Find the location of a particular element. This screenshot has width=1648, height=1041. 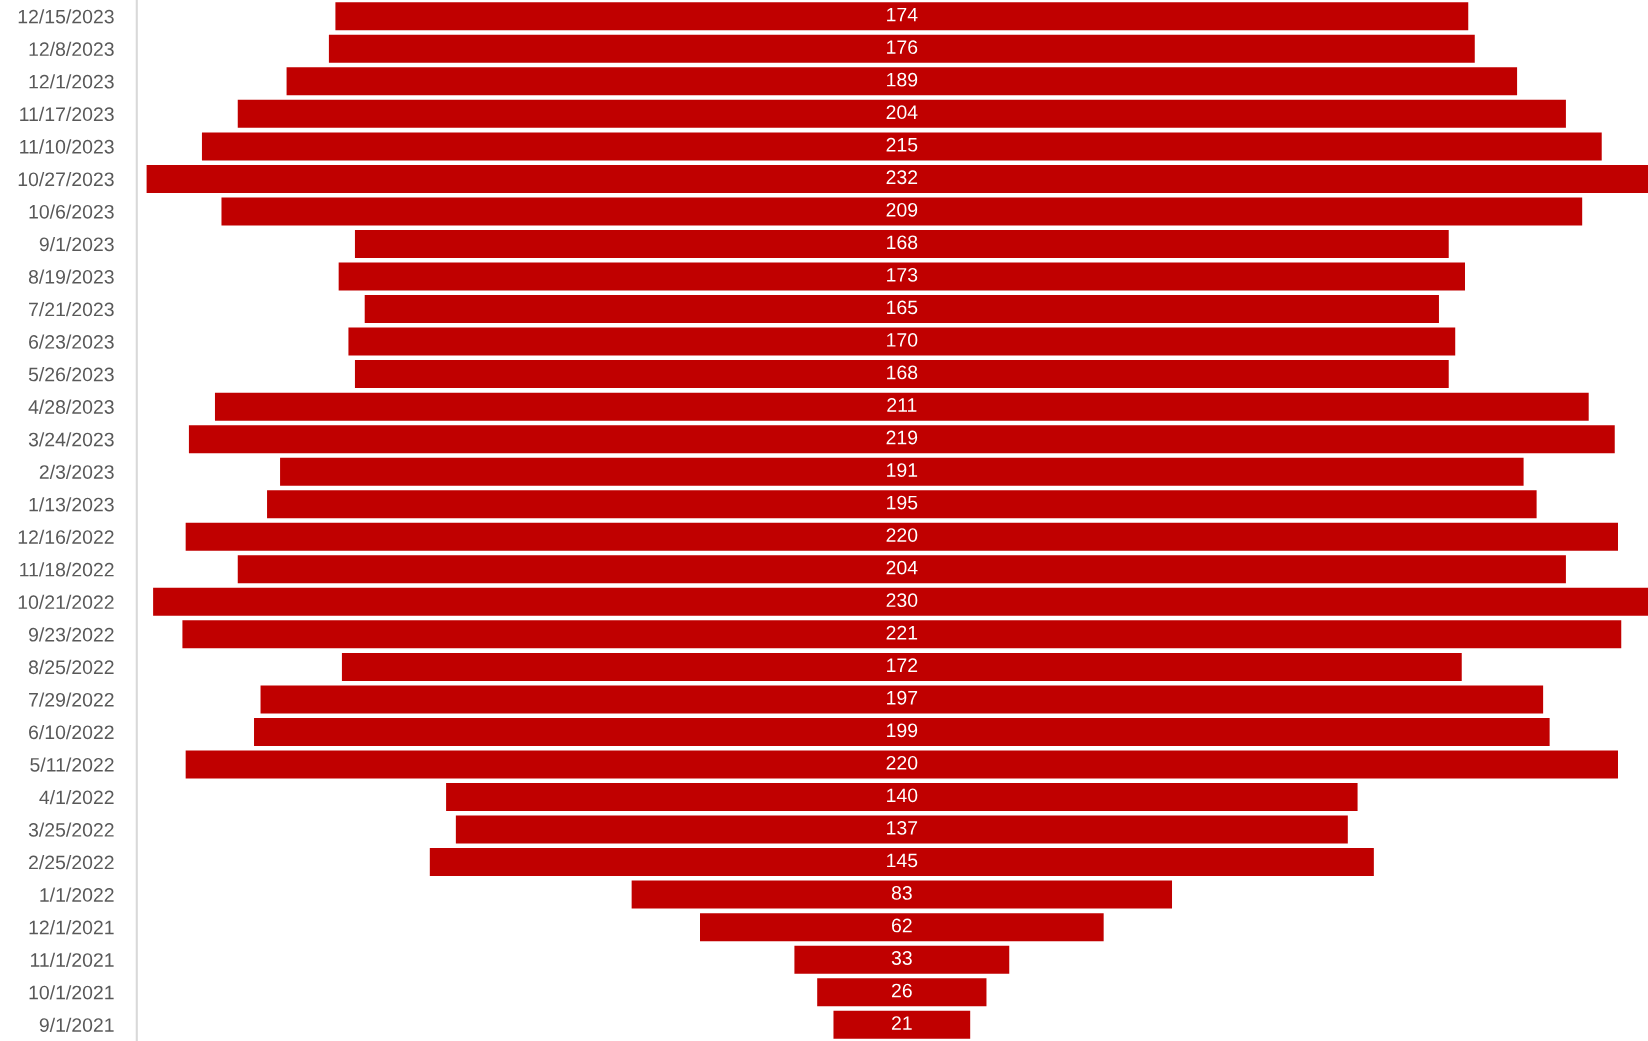

category-label: 12/16/2022 is located at coordinates (66, 536).